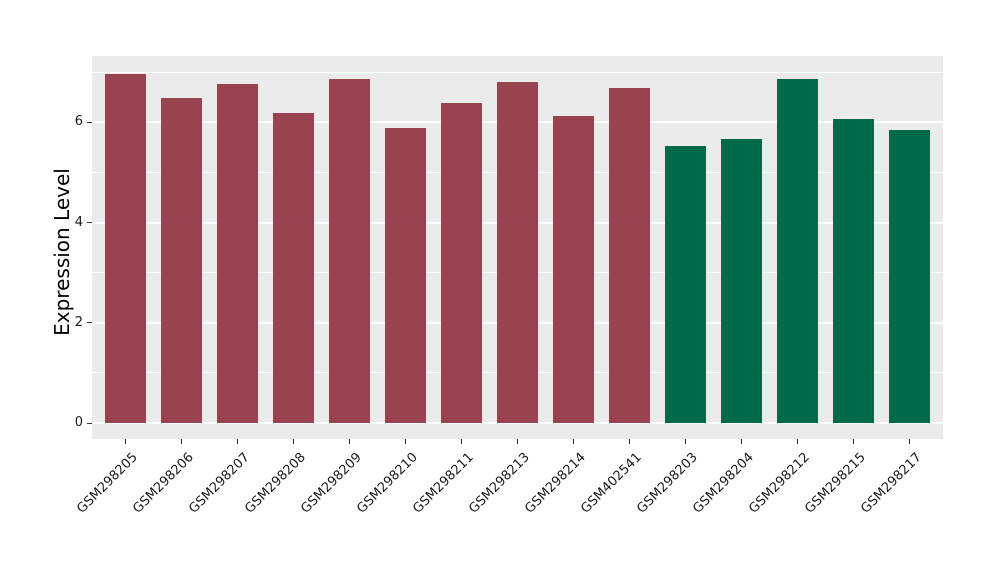 The height and width of the screenshot is (580, 1000). What do you see at coordinates (853, 270) in the screenshot?
I see `bar-GSM298215` at bounding box center [853, 270].